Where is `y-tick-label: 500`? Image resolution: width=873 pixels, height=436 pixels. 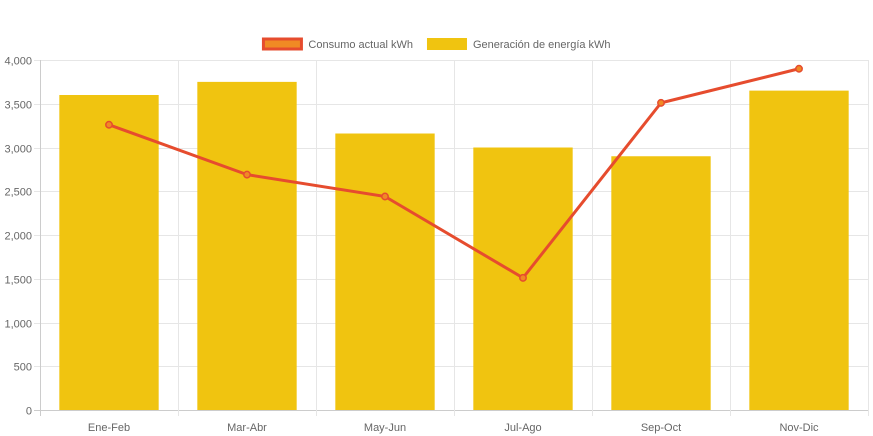 y-tick-label: 500 is located at coordinates (23, 368).